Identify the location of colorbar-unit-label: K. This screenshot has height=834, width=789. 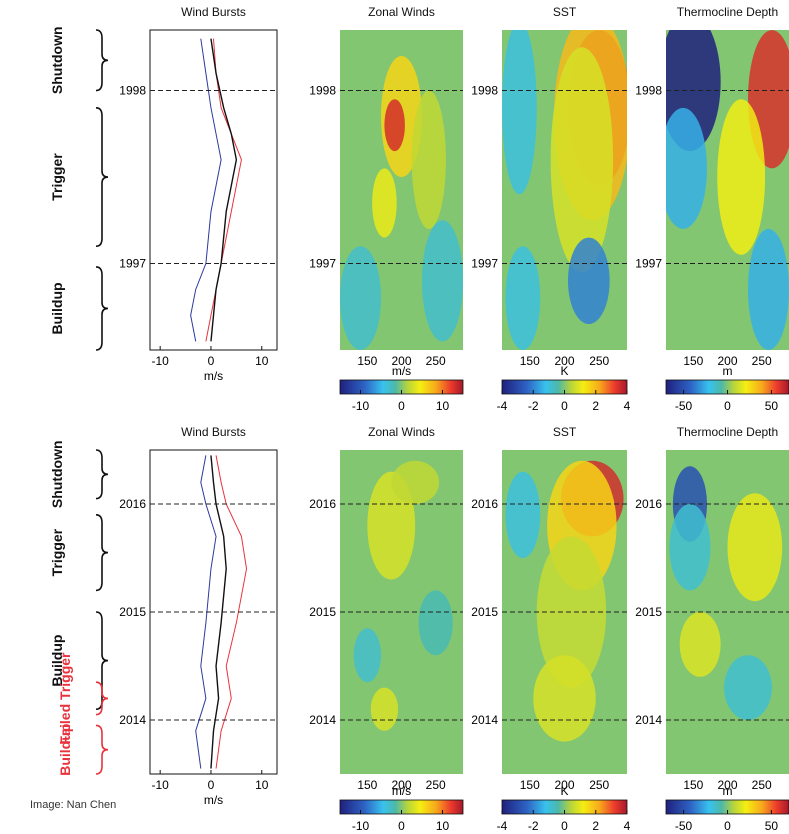
(564, 791).